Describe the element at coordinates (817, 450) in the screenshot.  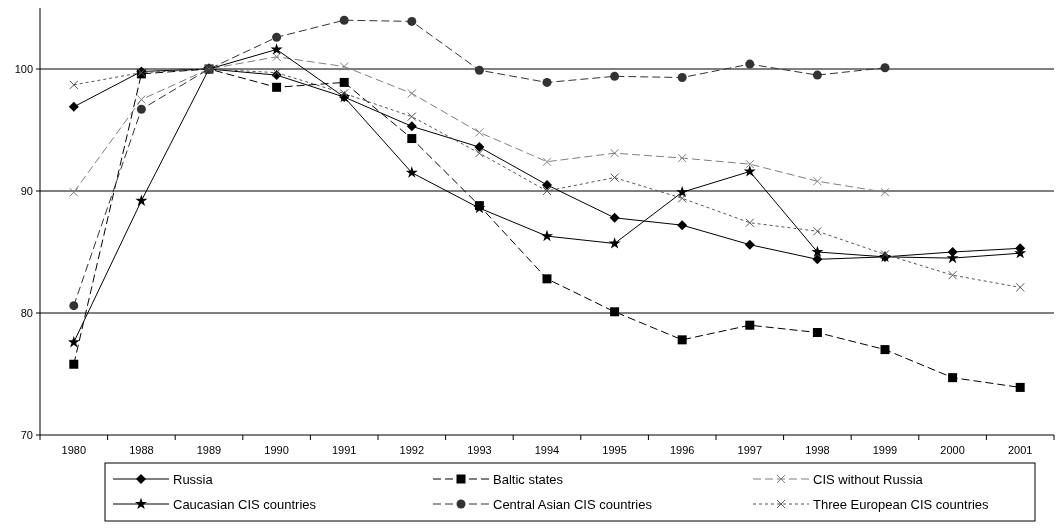
I see `x-tick-label: 1998` at that location.